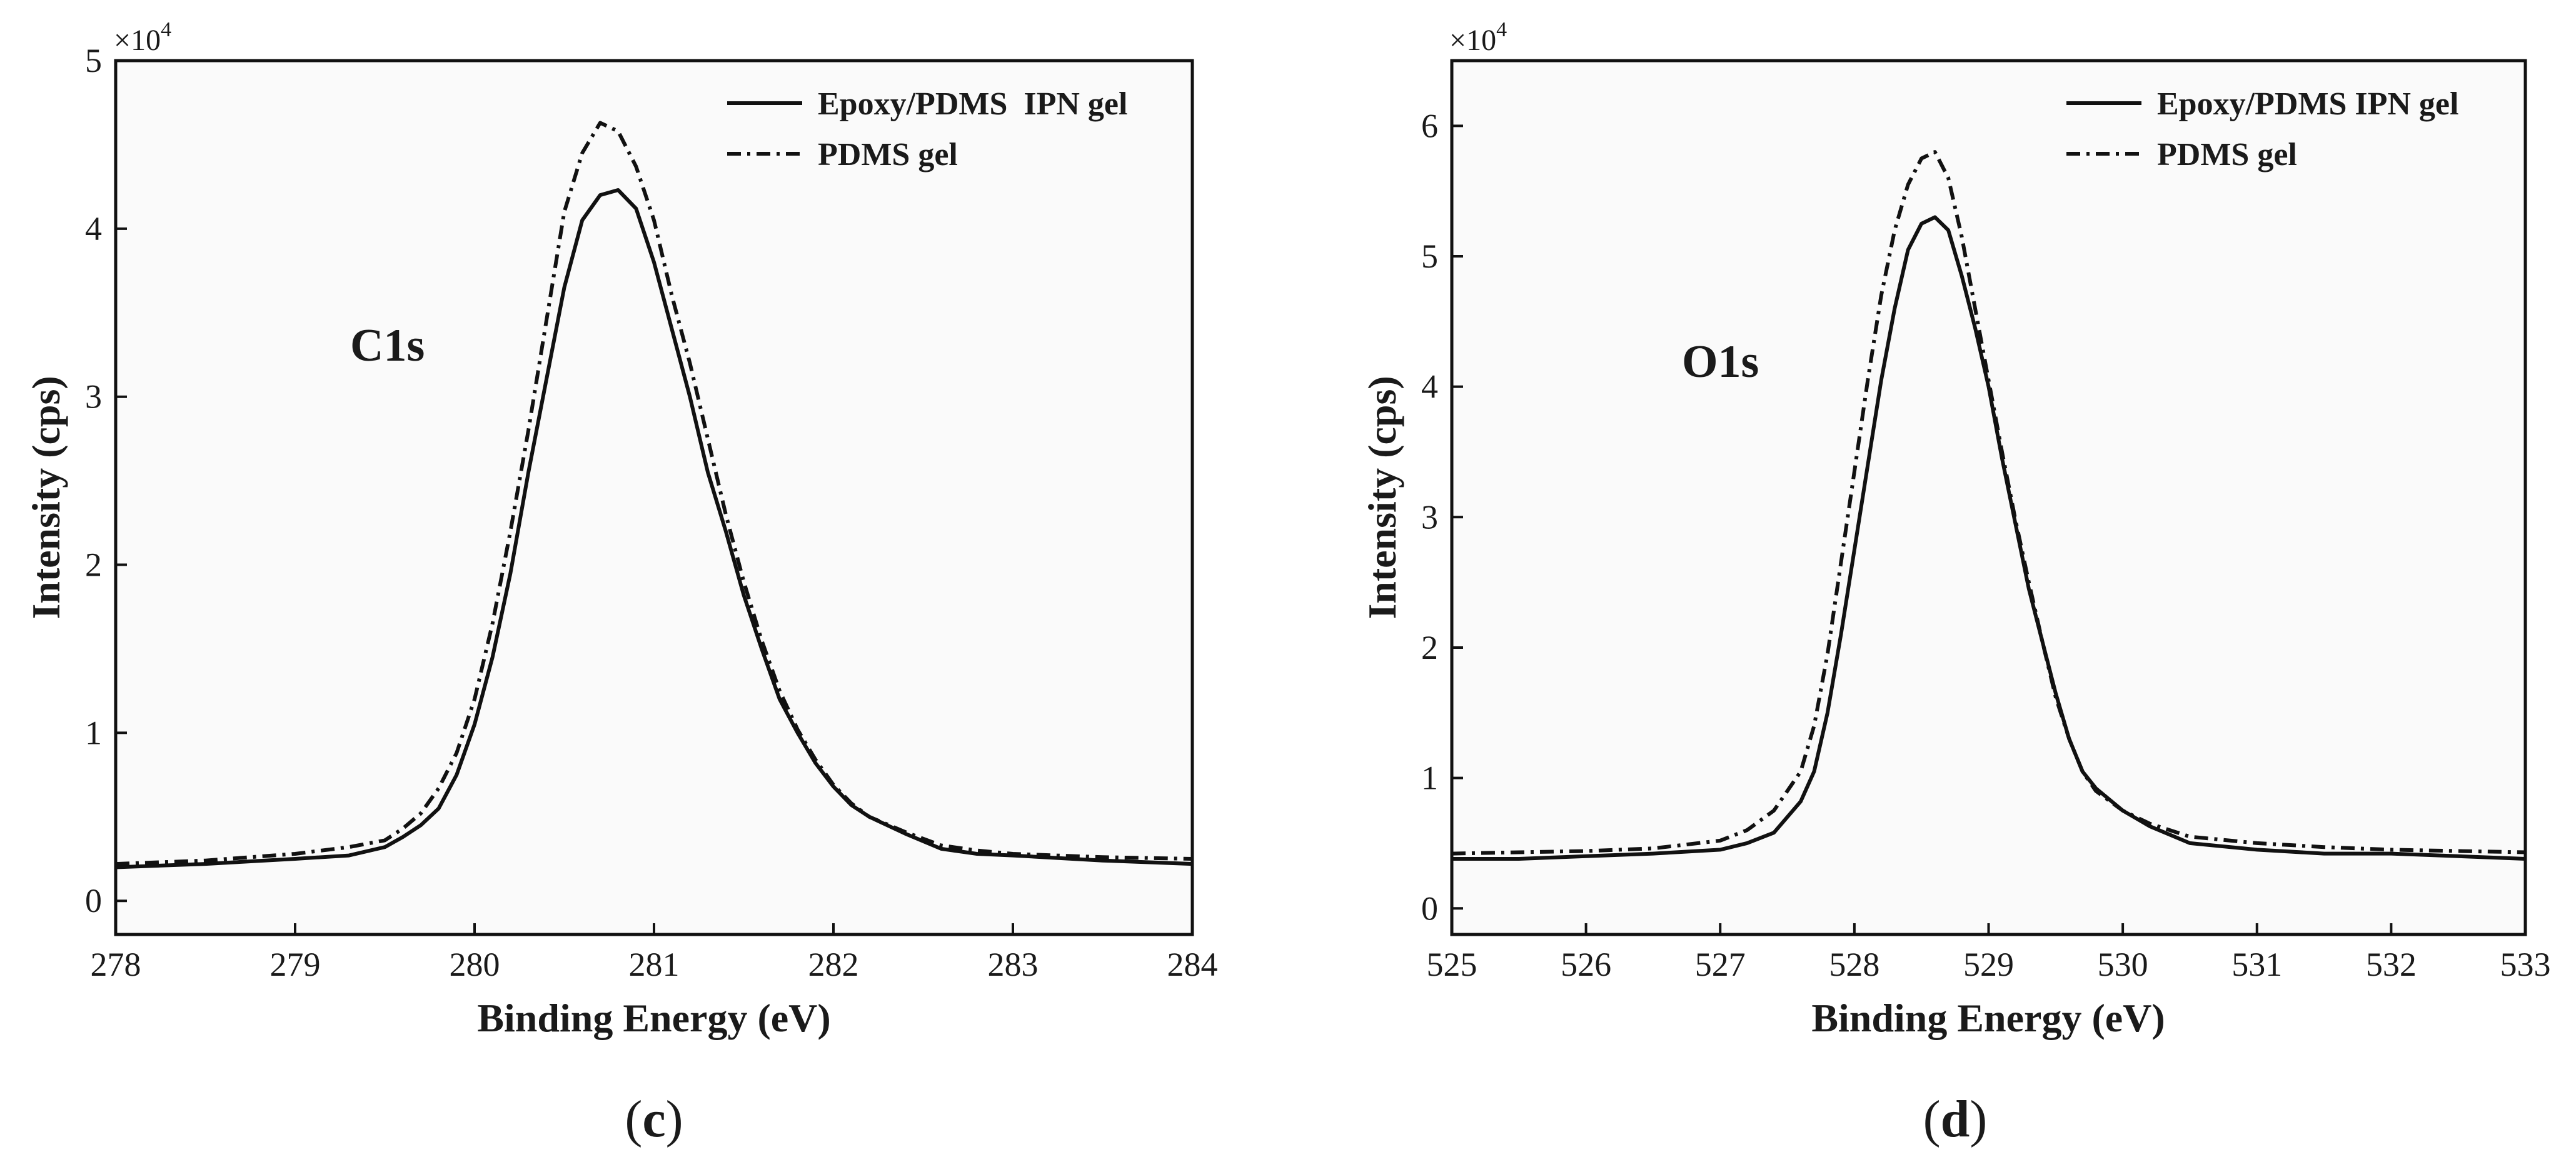 This screenshot has height=1162, width=2576. I want to click on x-tick-label-533: 533, so click(2525, 964).